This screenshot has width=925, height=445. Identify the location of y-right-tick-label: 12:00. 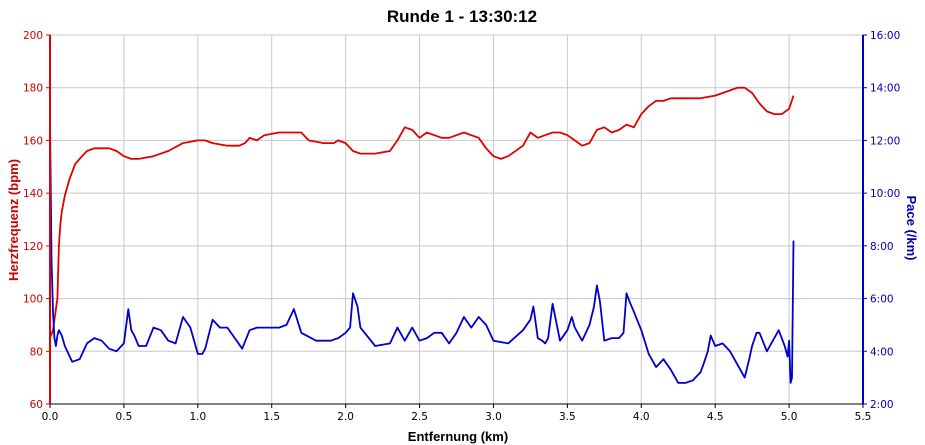
(885, 141).